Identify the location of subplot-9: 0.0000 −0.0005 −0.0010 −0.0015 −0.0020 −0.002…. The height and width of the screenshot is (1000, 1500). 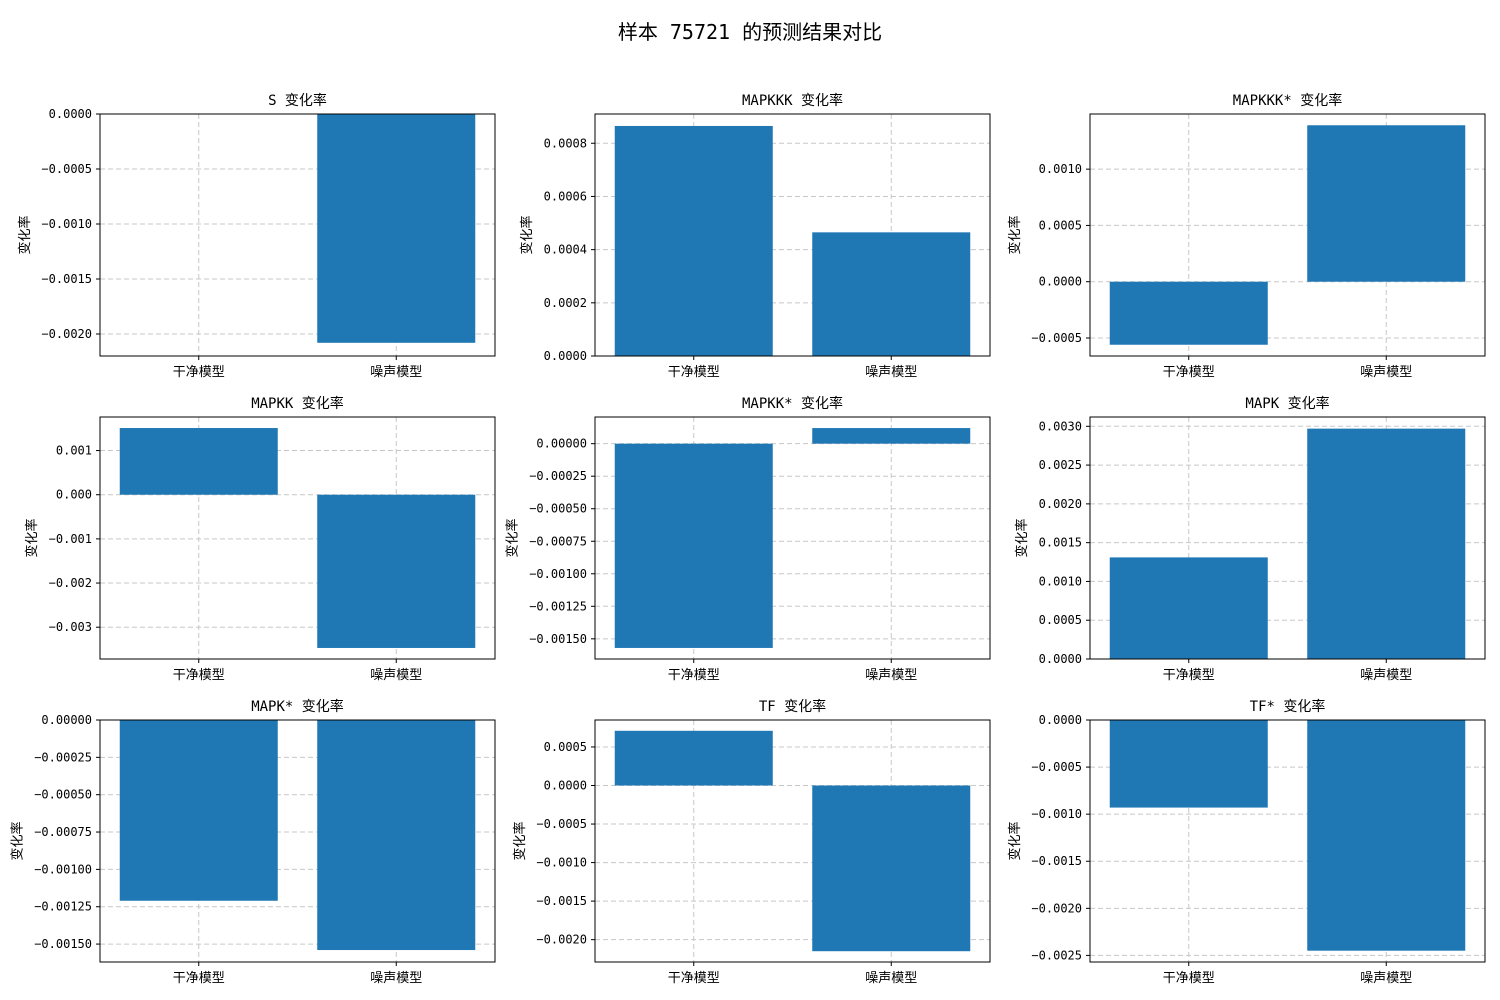
(1246, 842).